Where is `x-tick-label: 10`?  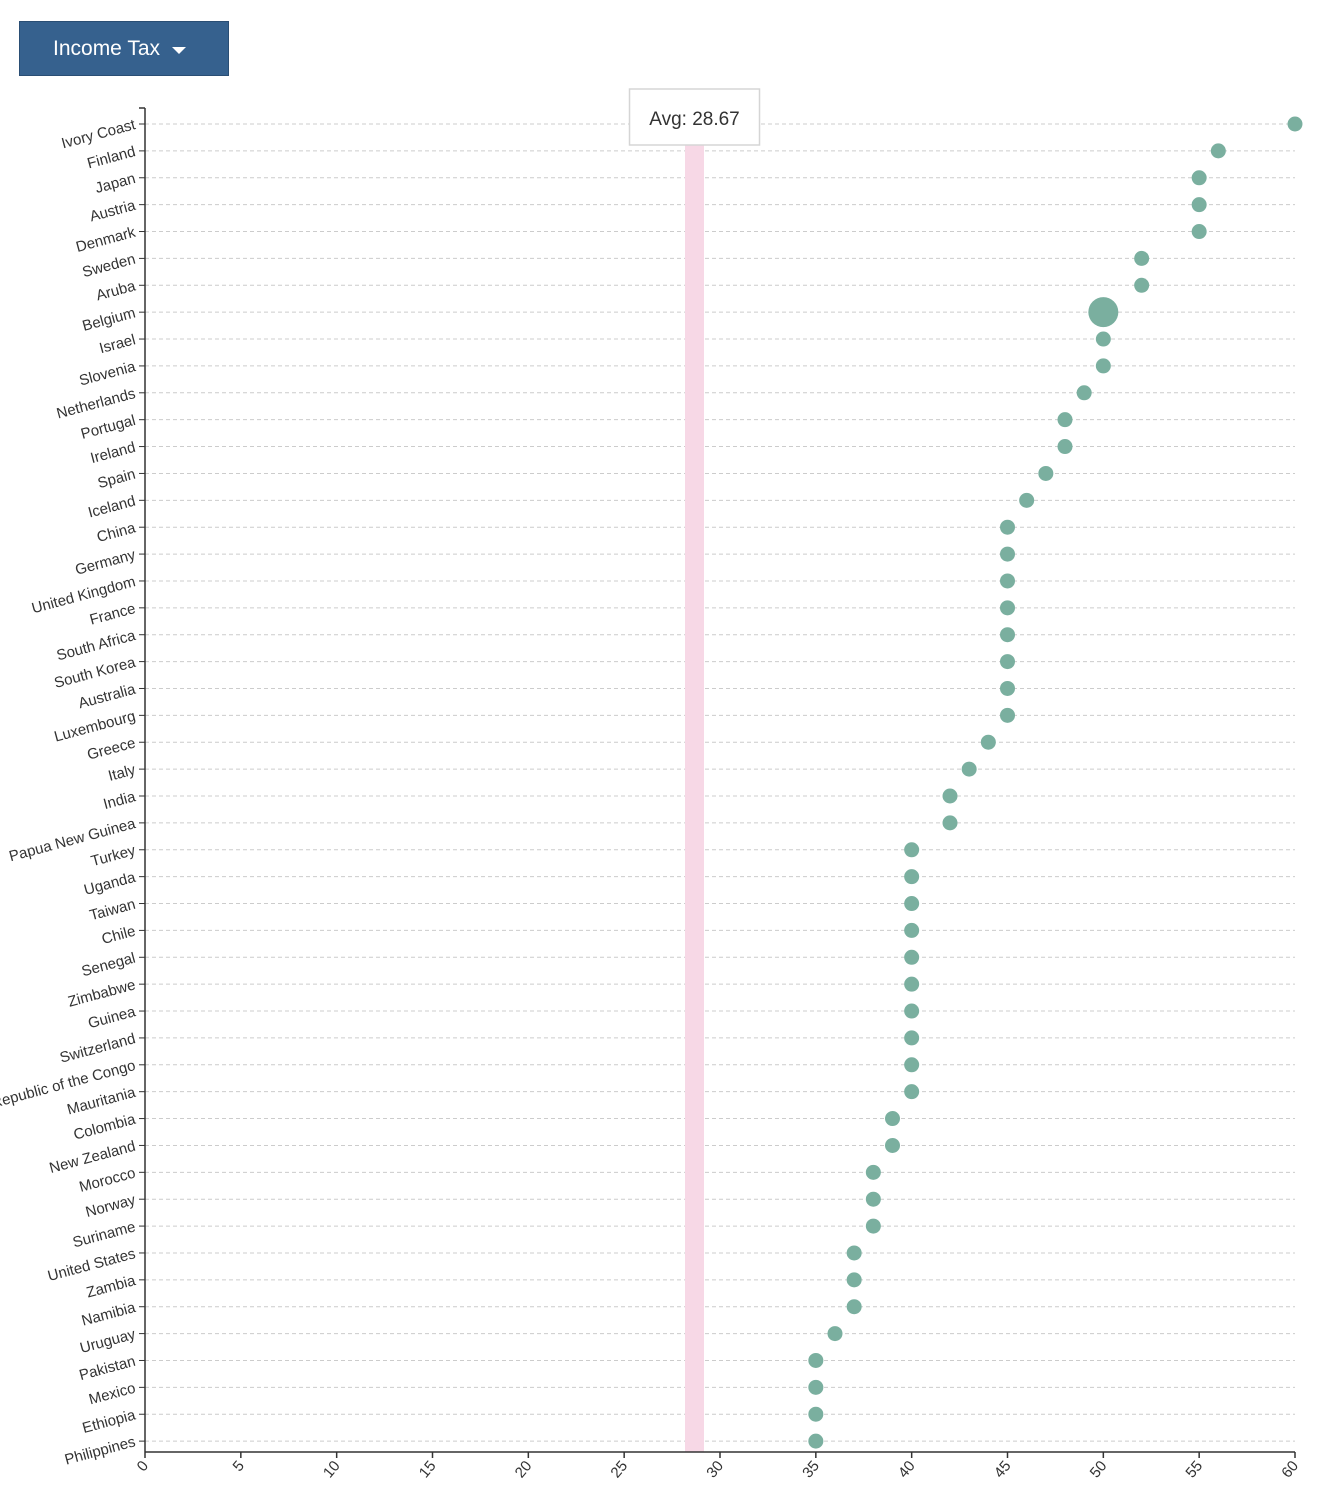 x-tick-label: 10 is located at coordinates (332, 1470).